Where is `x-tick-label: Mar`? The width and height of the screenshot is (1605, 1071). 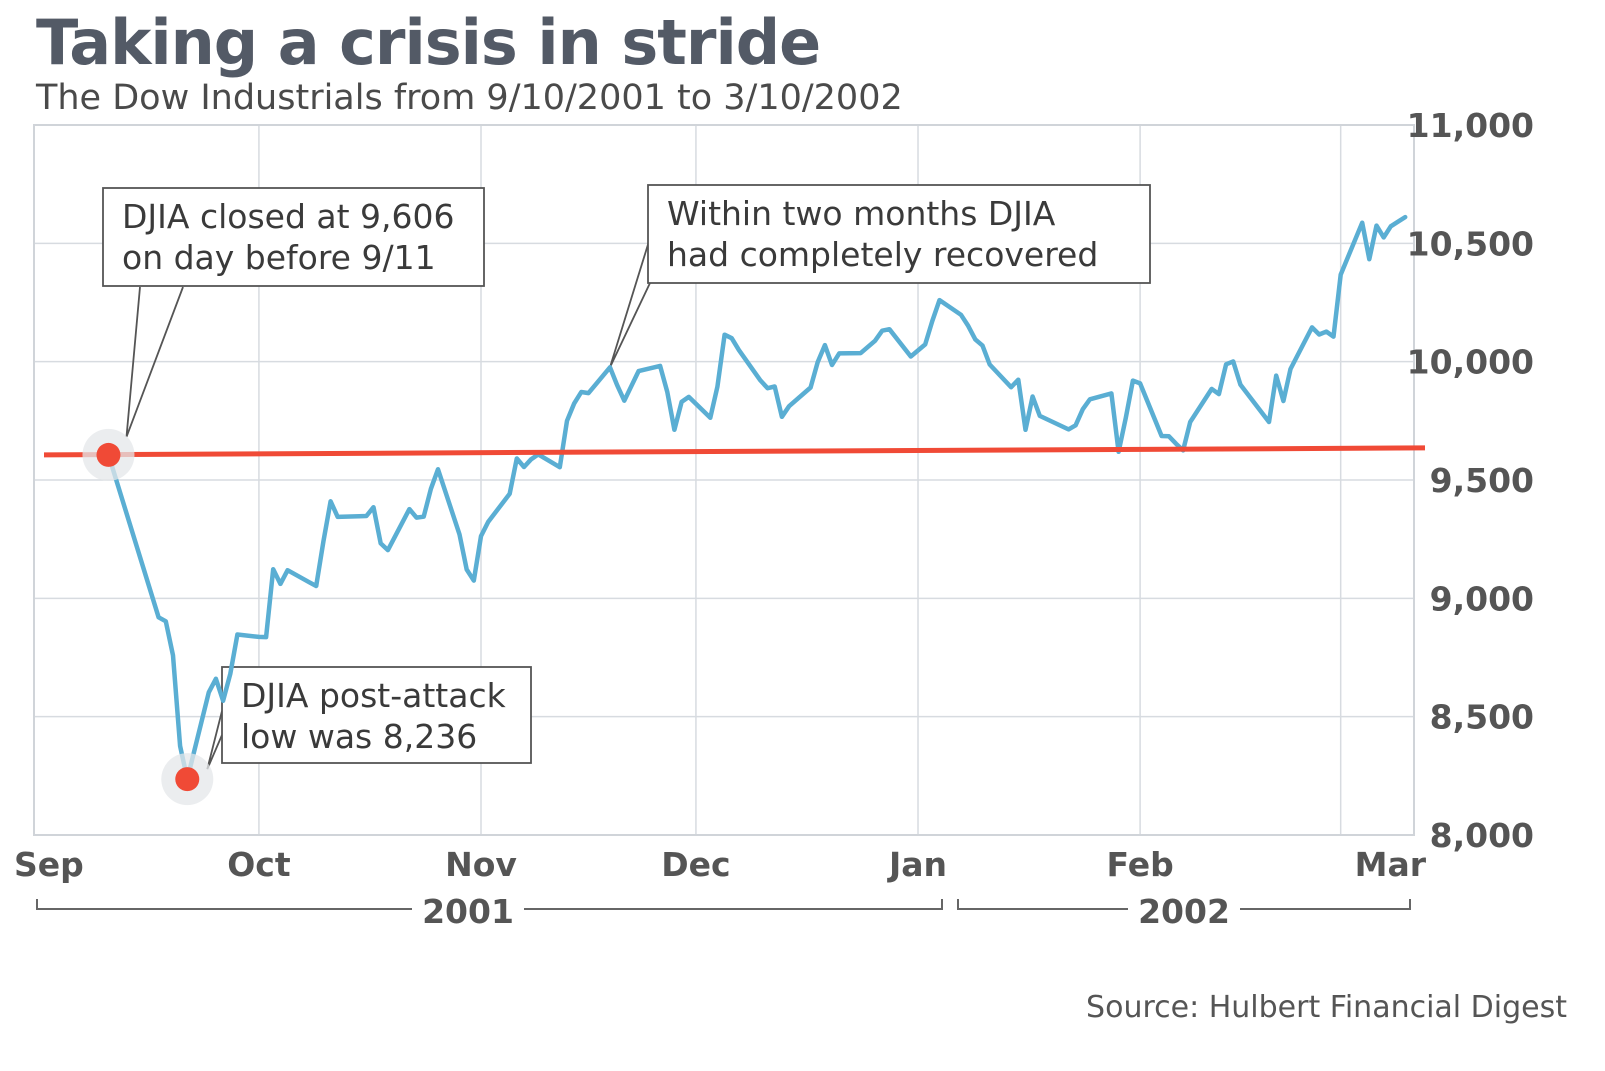
x-tick-label: Mar is located at coordinates (1391, 864).